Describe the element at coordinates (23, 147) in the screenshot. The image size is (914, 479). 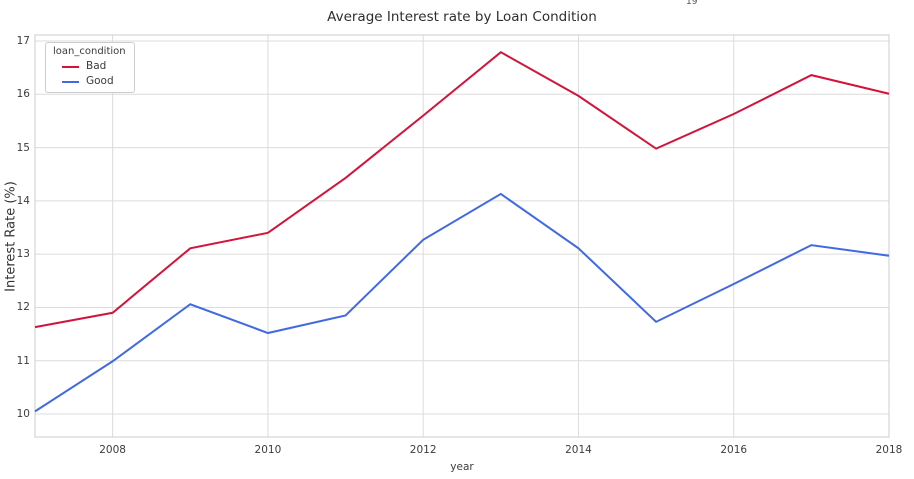
I see `y-tick-label: 15` at that location.